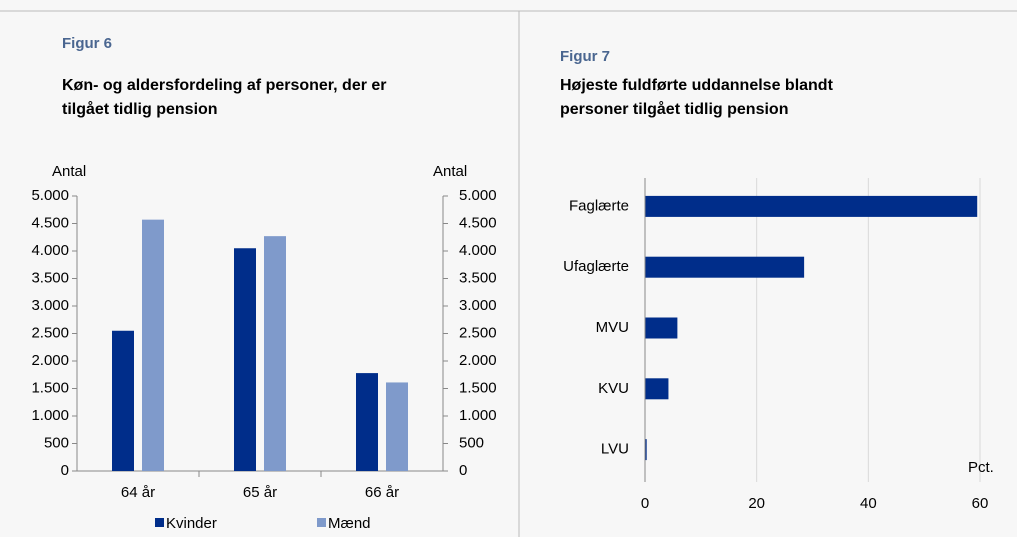 This screenshot has width=1017, height=537. What do you see at coordinates (478, 195) in the screenshot?
I see `y2-tick-label: 5.000` at bounding box center [478, 195].